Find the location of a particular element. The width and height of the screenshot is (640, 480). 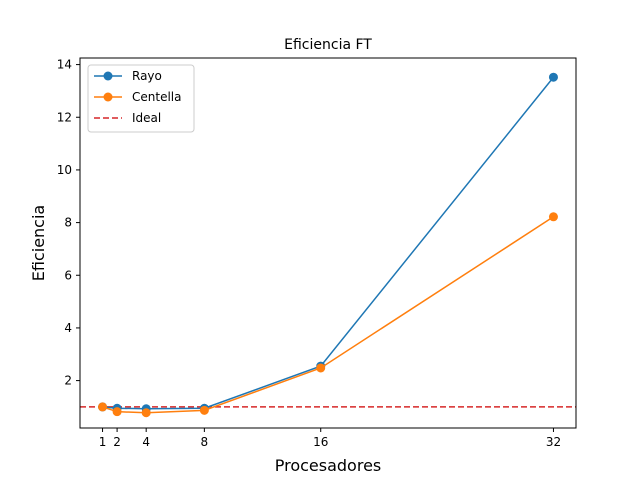

y-tick-label: 6 is located at coordinates (68, 275).